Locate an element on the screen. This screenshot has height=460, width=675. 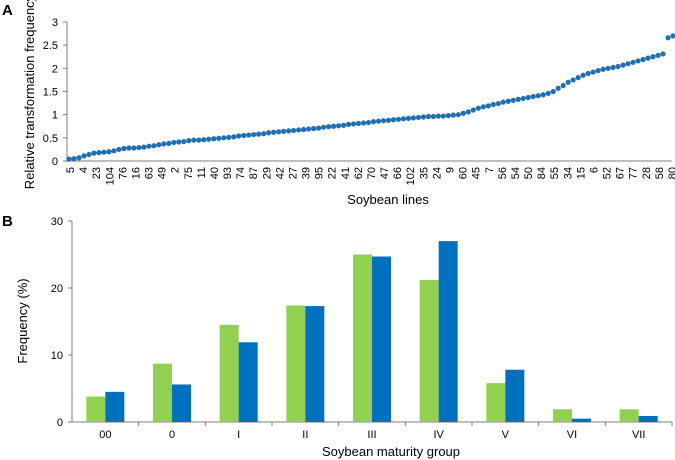
panel-a-x-tick-label: 70 is located at coordinates (372, 173).